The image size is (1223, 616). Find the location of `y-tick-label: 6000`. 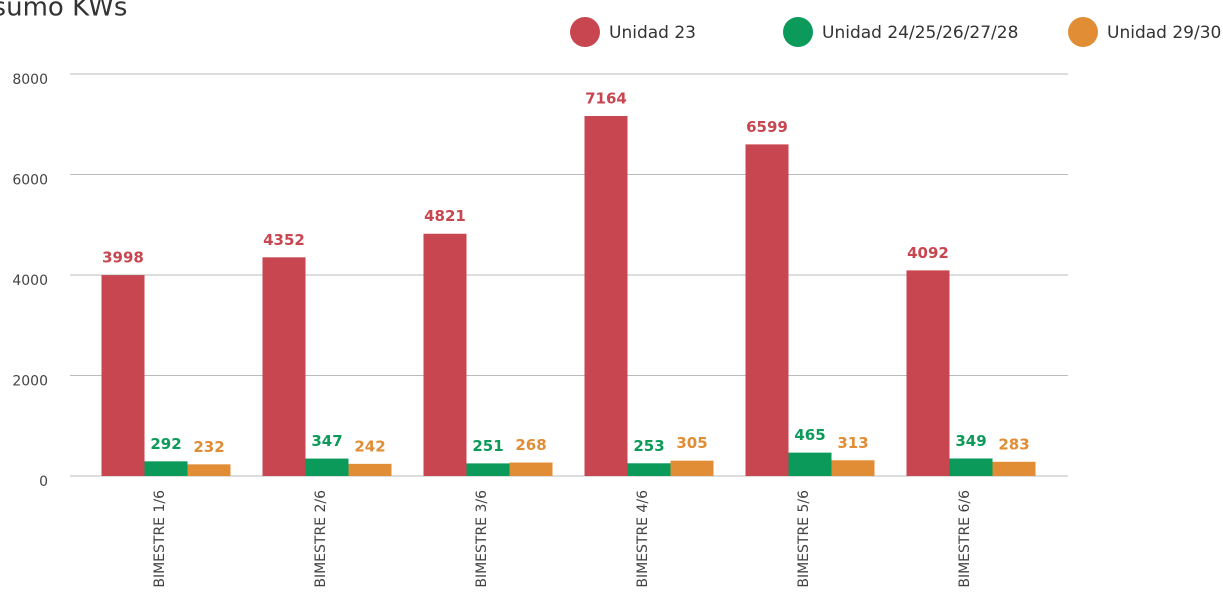

y-tick-label: 6000 is located at coordinates (30, 181).